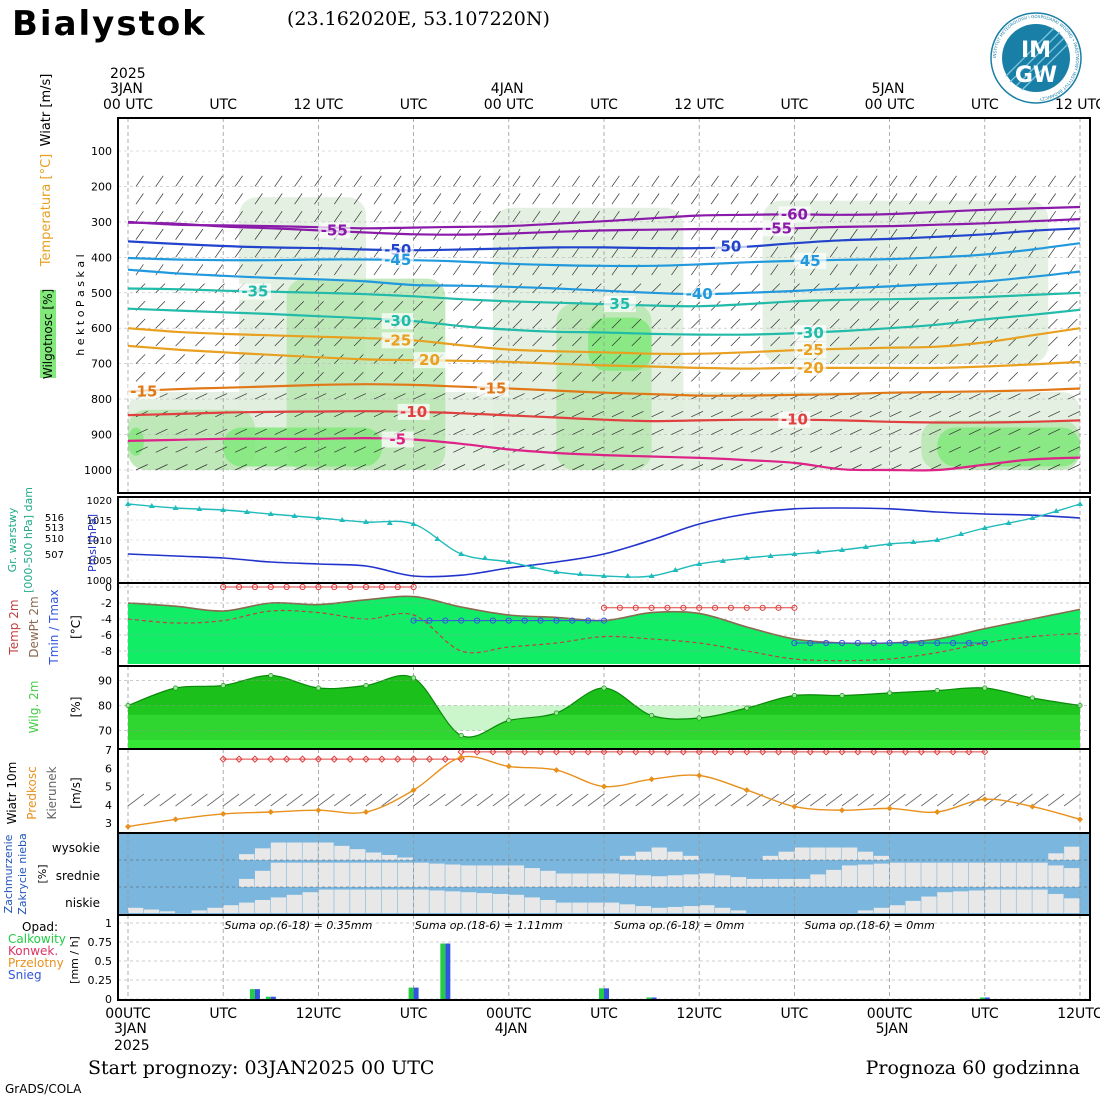 The height and width of the screenshot is (1100, 1100). I want to click on isotherm-line, so click(604, 255).